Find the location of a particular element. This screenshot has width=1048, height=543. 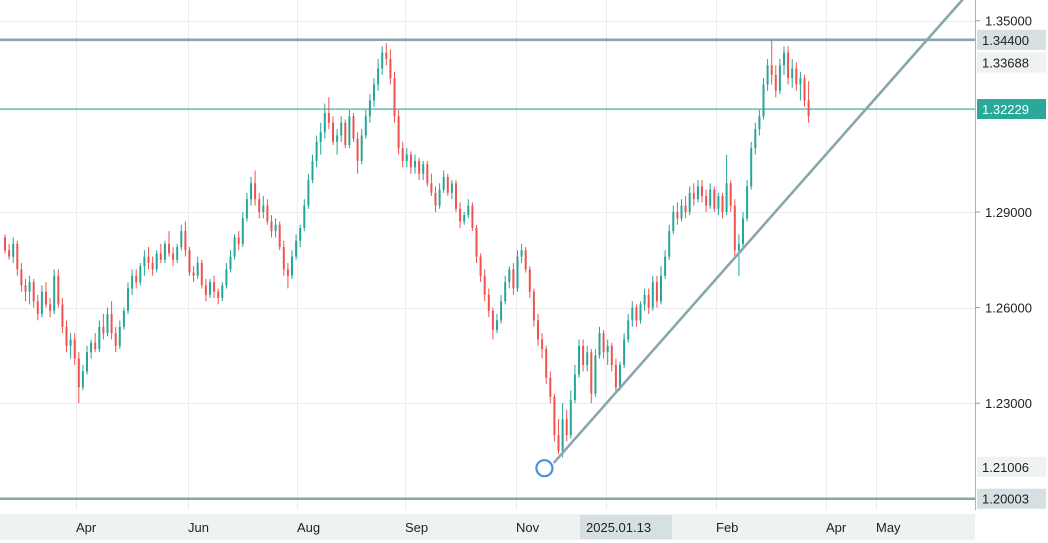

price-label-1-box is located at coordinates (1011, 466).